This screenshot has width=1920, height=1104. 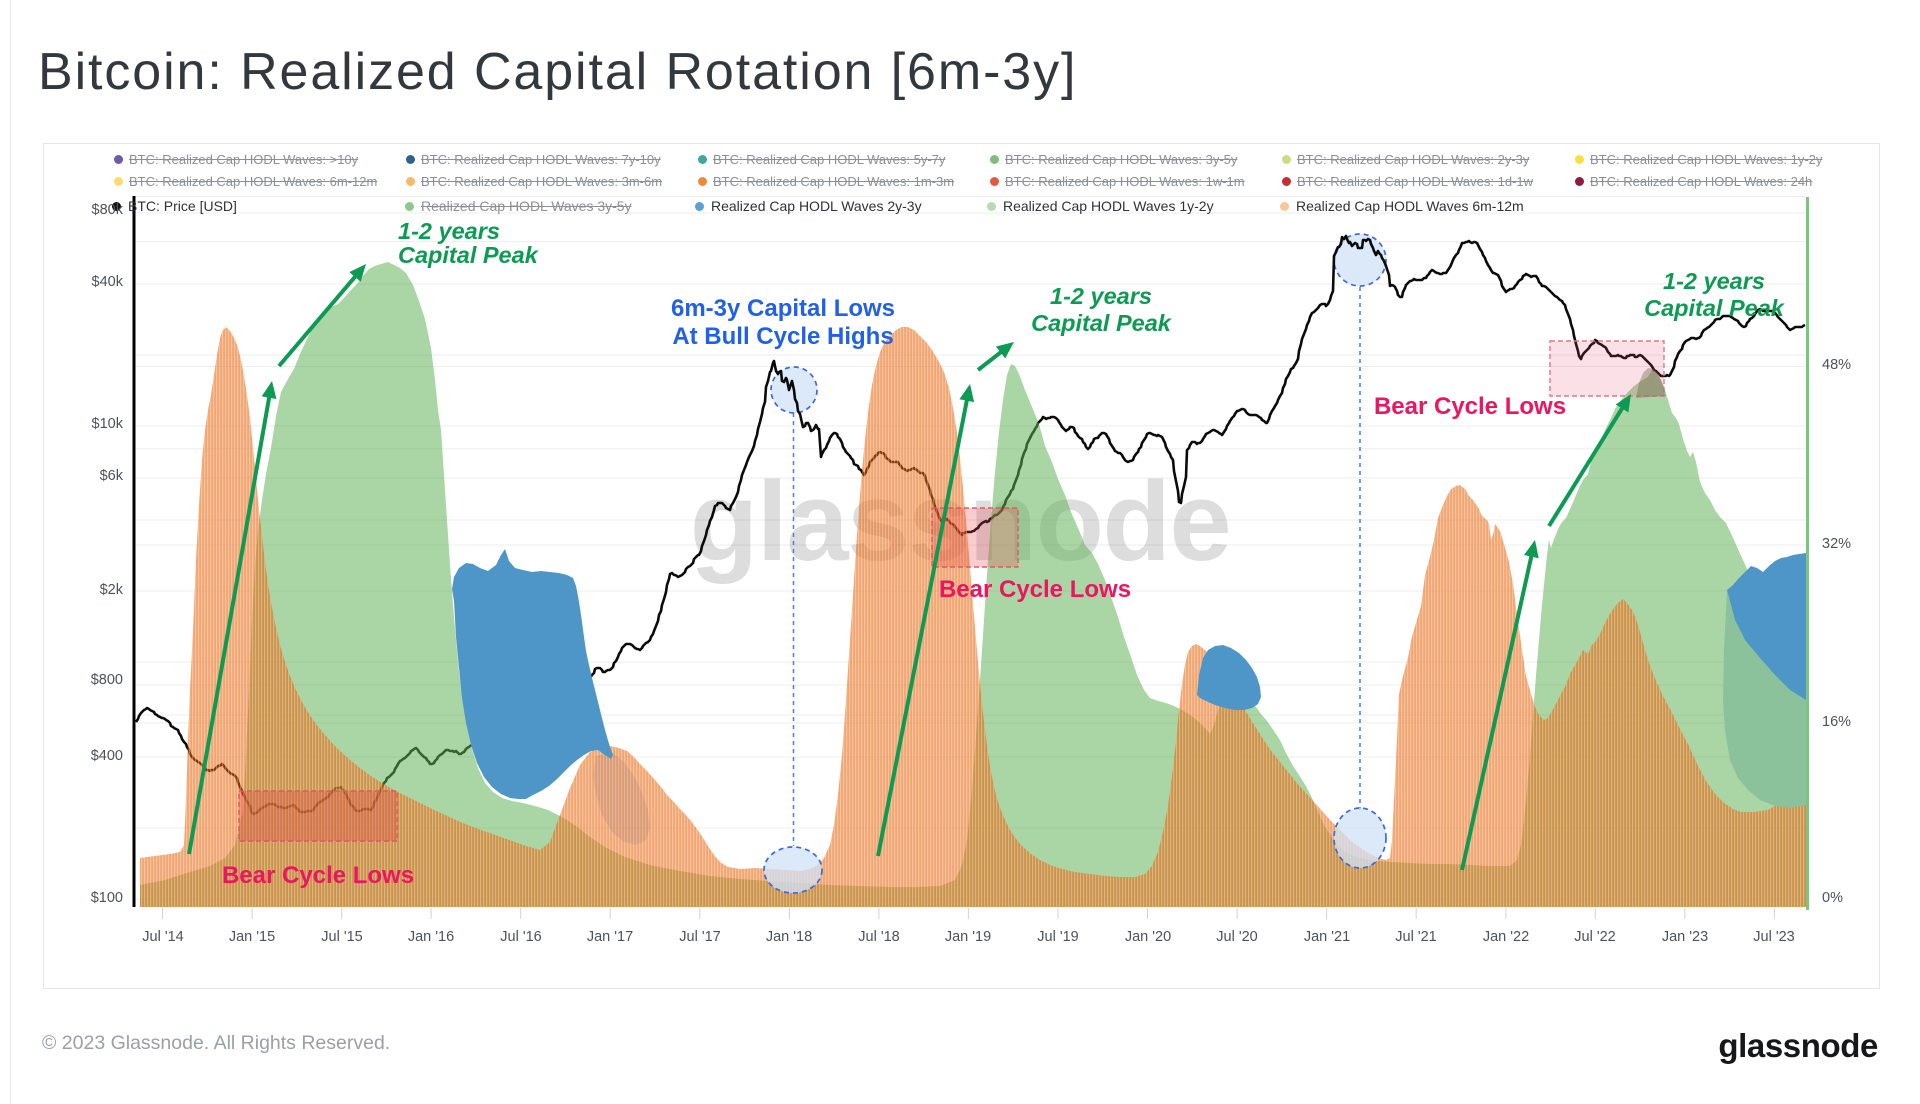 What do you see at coordinates (783, 308) in the screenshot?
I see `svg-text: 6m-3y Capital Lows` at bounding box center [783, 308].